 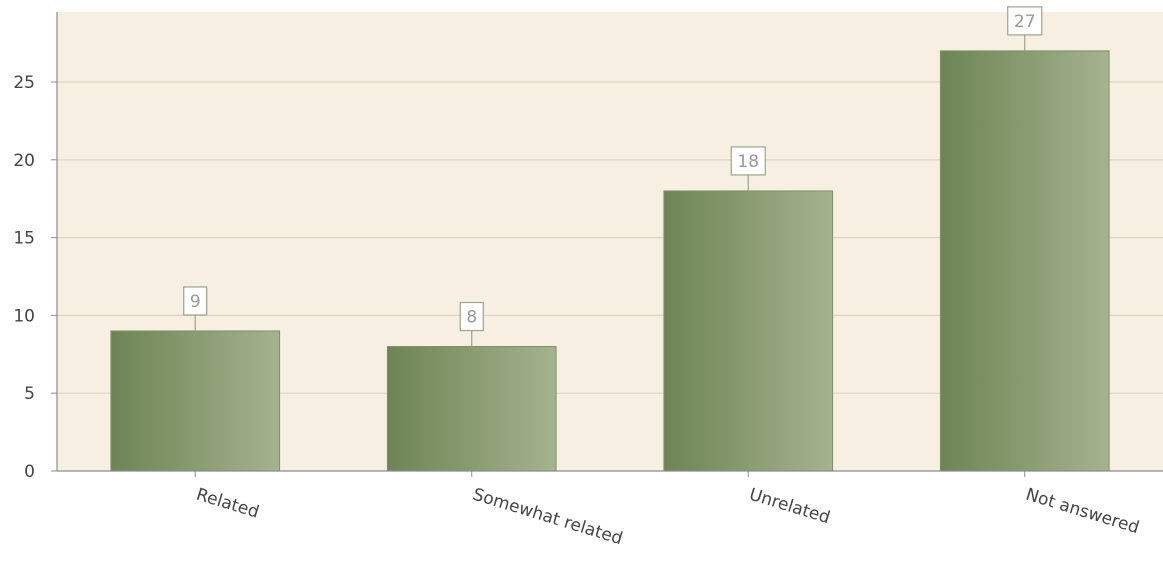 I want to click on data-label: 27, so click(x=1025, y=22).